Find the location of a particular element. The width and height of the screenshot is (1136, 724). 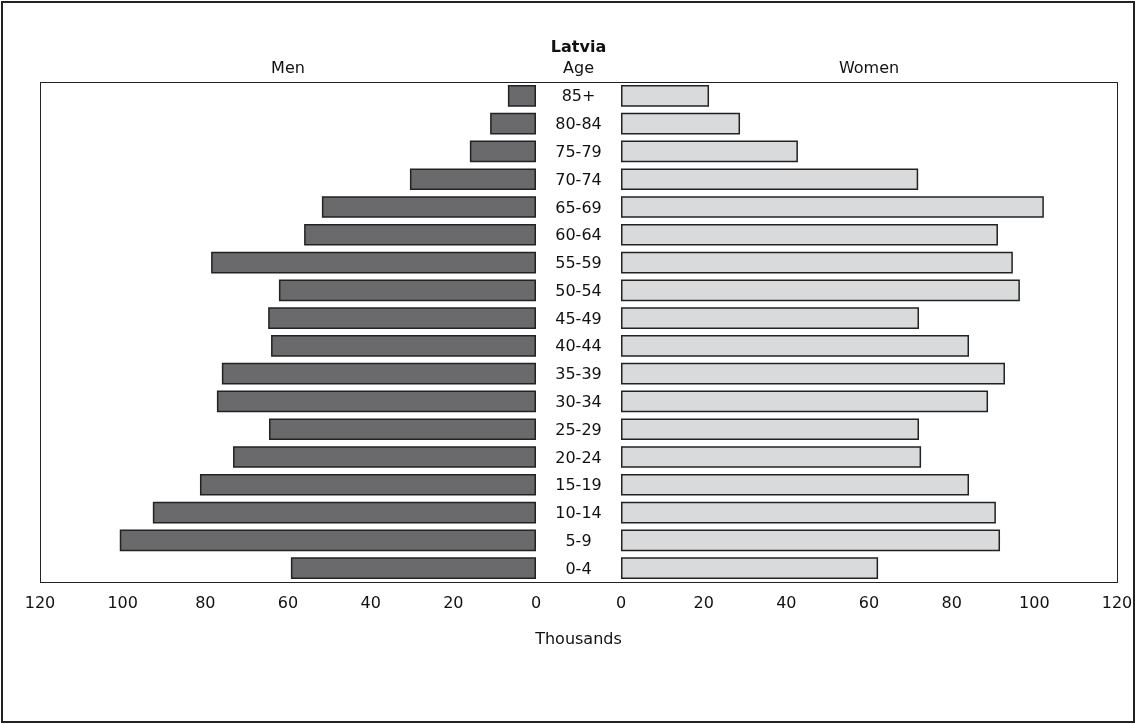

y-tick-label: 40-44 is located at coordinates (578, 346).